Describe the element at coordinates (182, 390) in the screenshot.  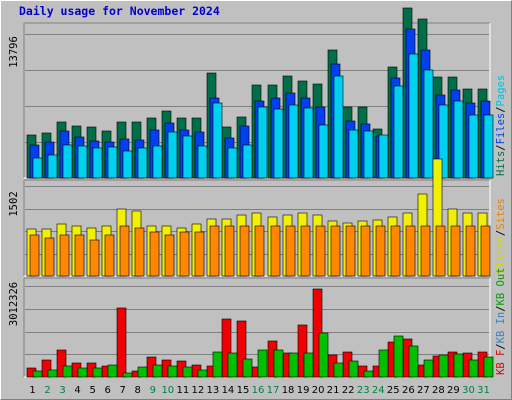
I see `x-tick-label: 11` at that location.